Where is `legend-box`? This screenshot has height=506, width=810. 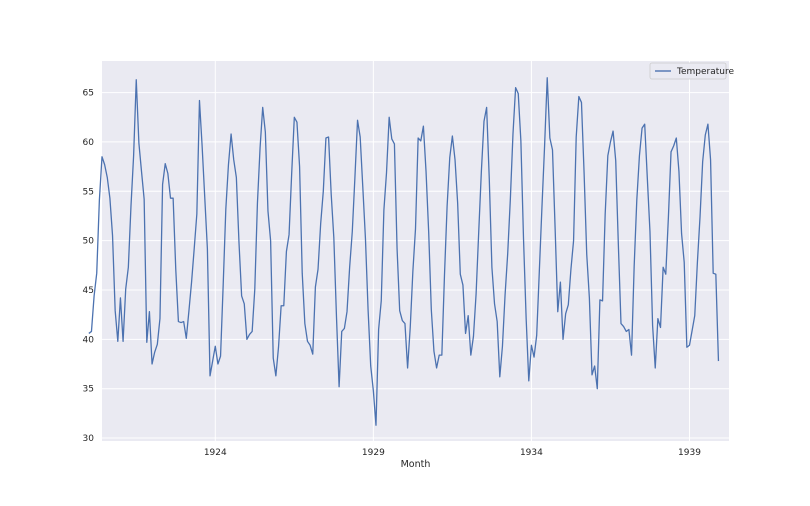 legend-box is located at coordinates (688, 71).